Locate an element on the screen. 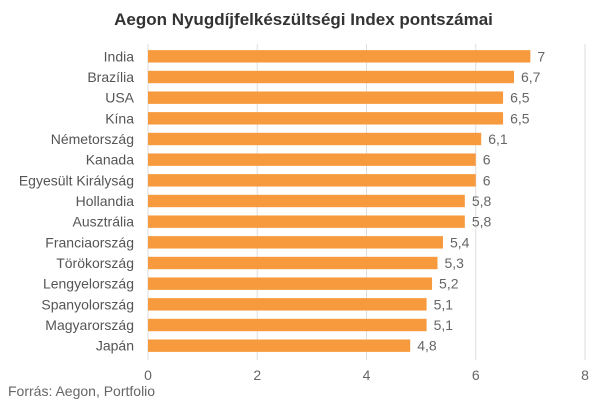  value-label-10: 5,3 is located at coordinates (455, 263).